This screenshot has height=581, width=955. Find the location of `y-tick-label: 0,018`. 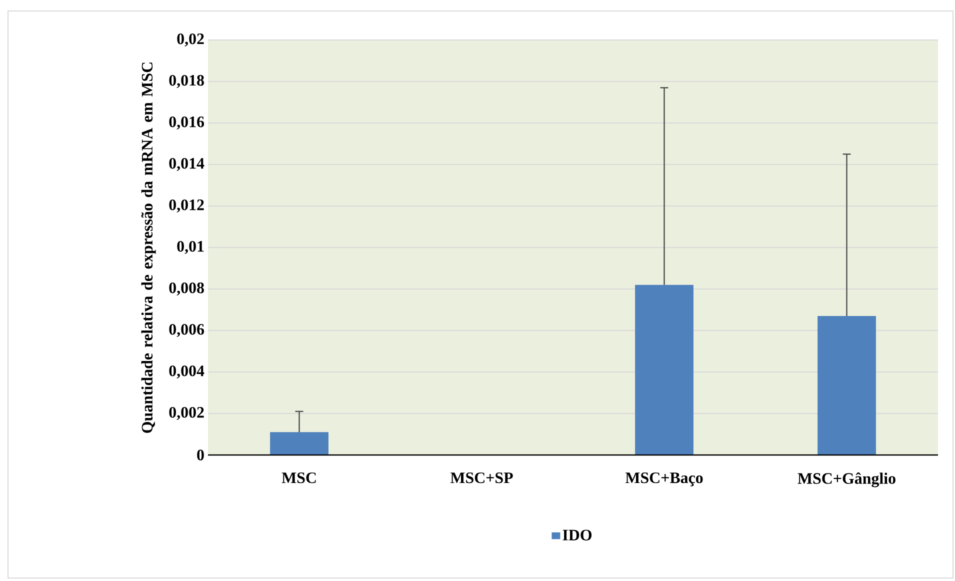

y-tick-label: 0,018 is located at coordinates (186, 81).